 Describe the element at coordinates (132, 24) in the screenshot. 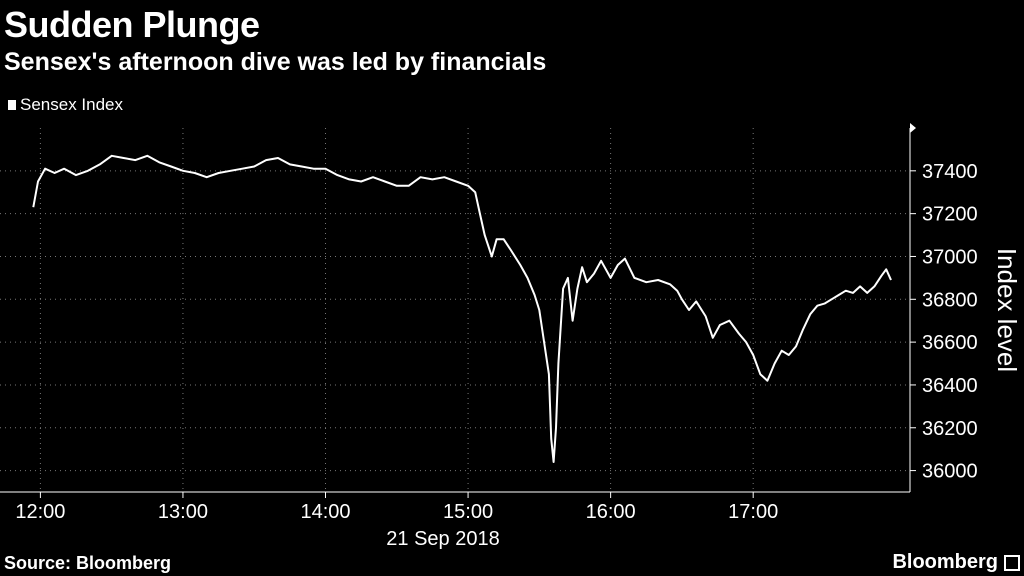

I see `chart-title: Sudden Plunge` at that location.